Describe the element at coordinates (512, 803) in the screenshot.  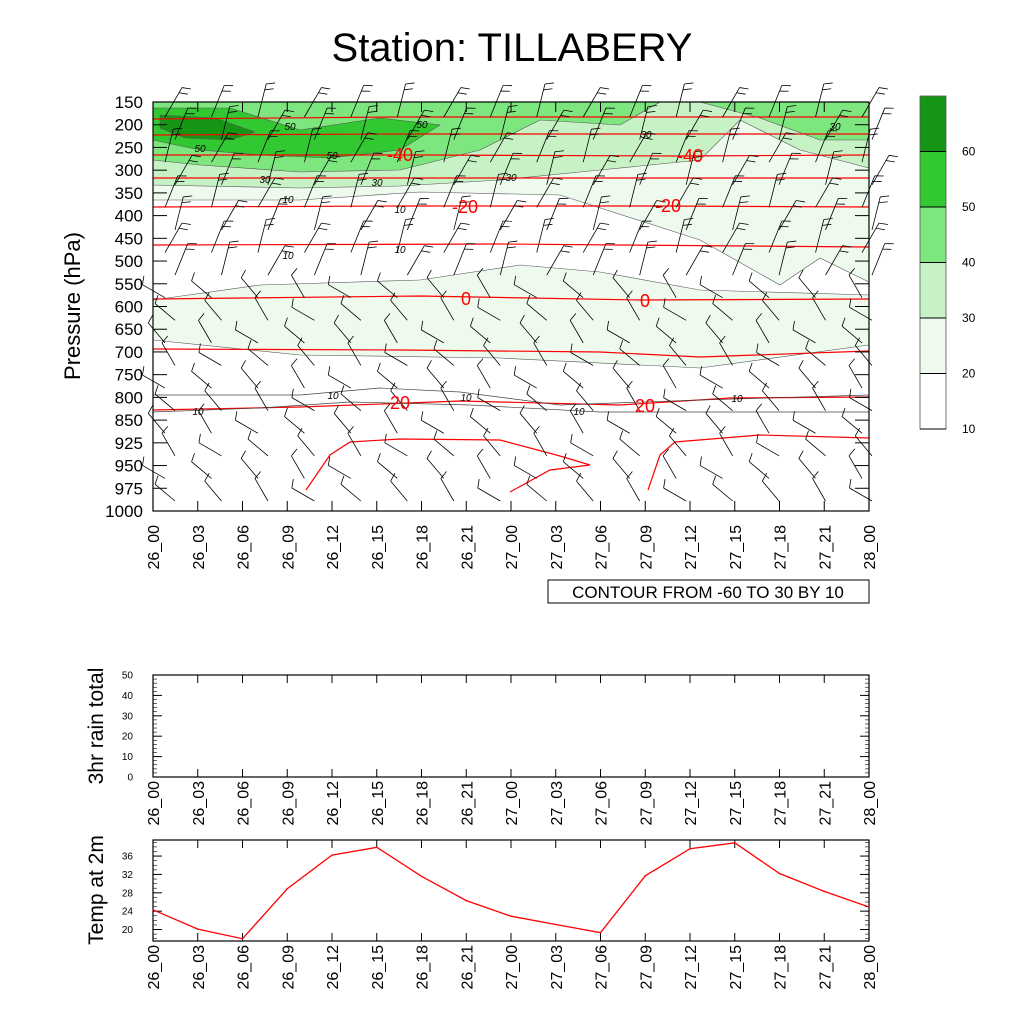
I see `x-tick-label: 27_00` at that location.